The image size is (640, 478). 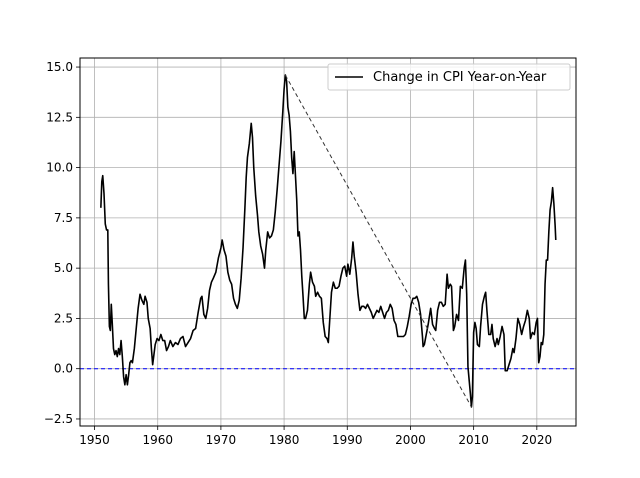 What do you see at coordinates (59, 67) in the screenshot?
I see `y-tick-label: 15.0` at bounding box center [59, 67].